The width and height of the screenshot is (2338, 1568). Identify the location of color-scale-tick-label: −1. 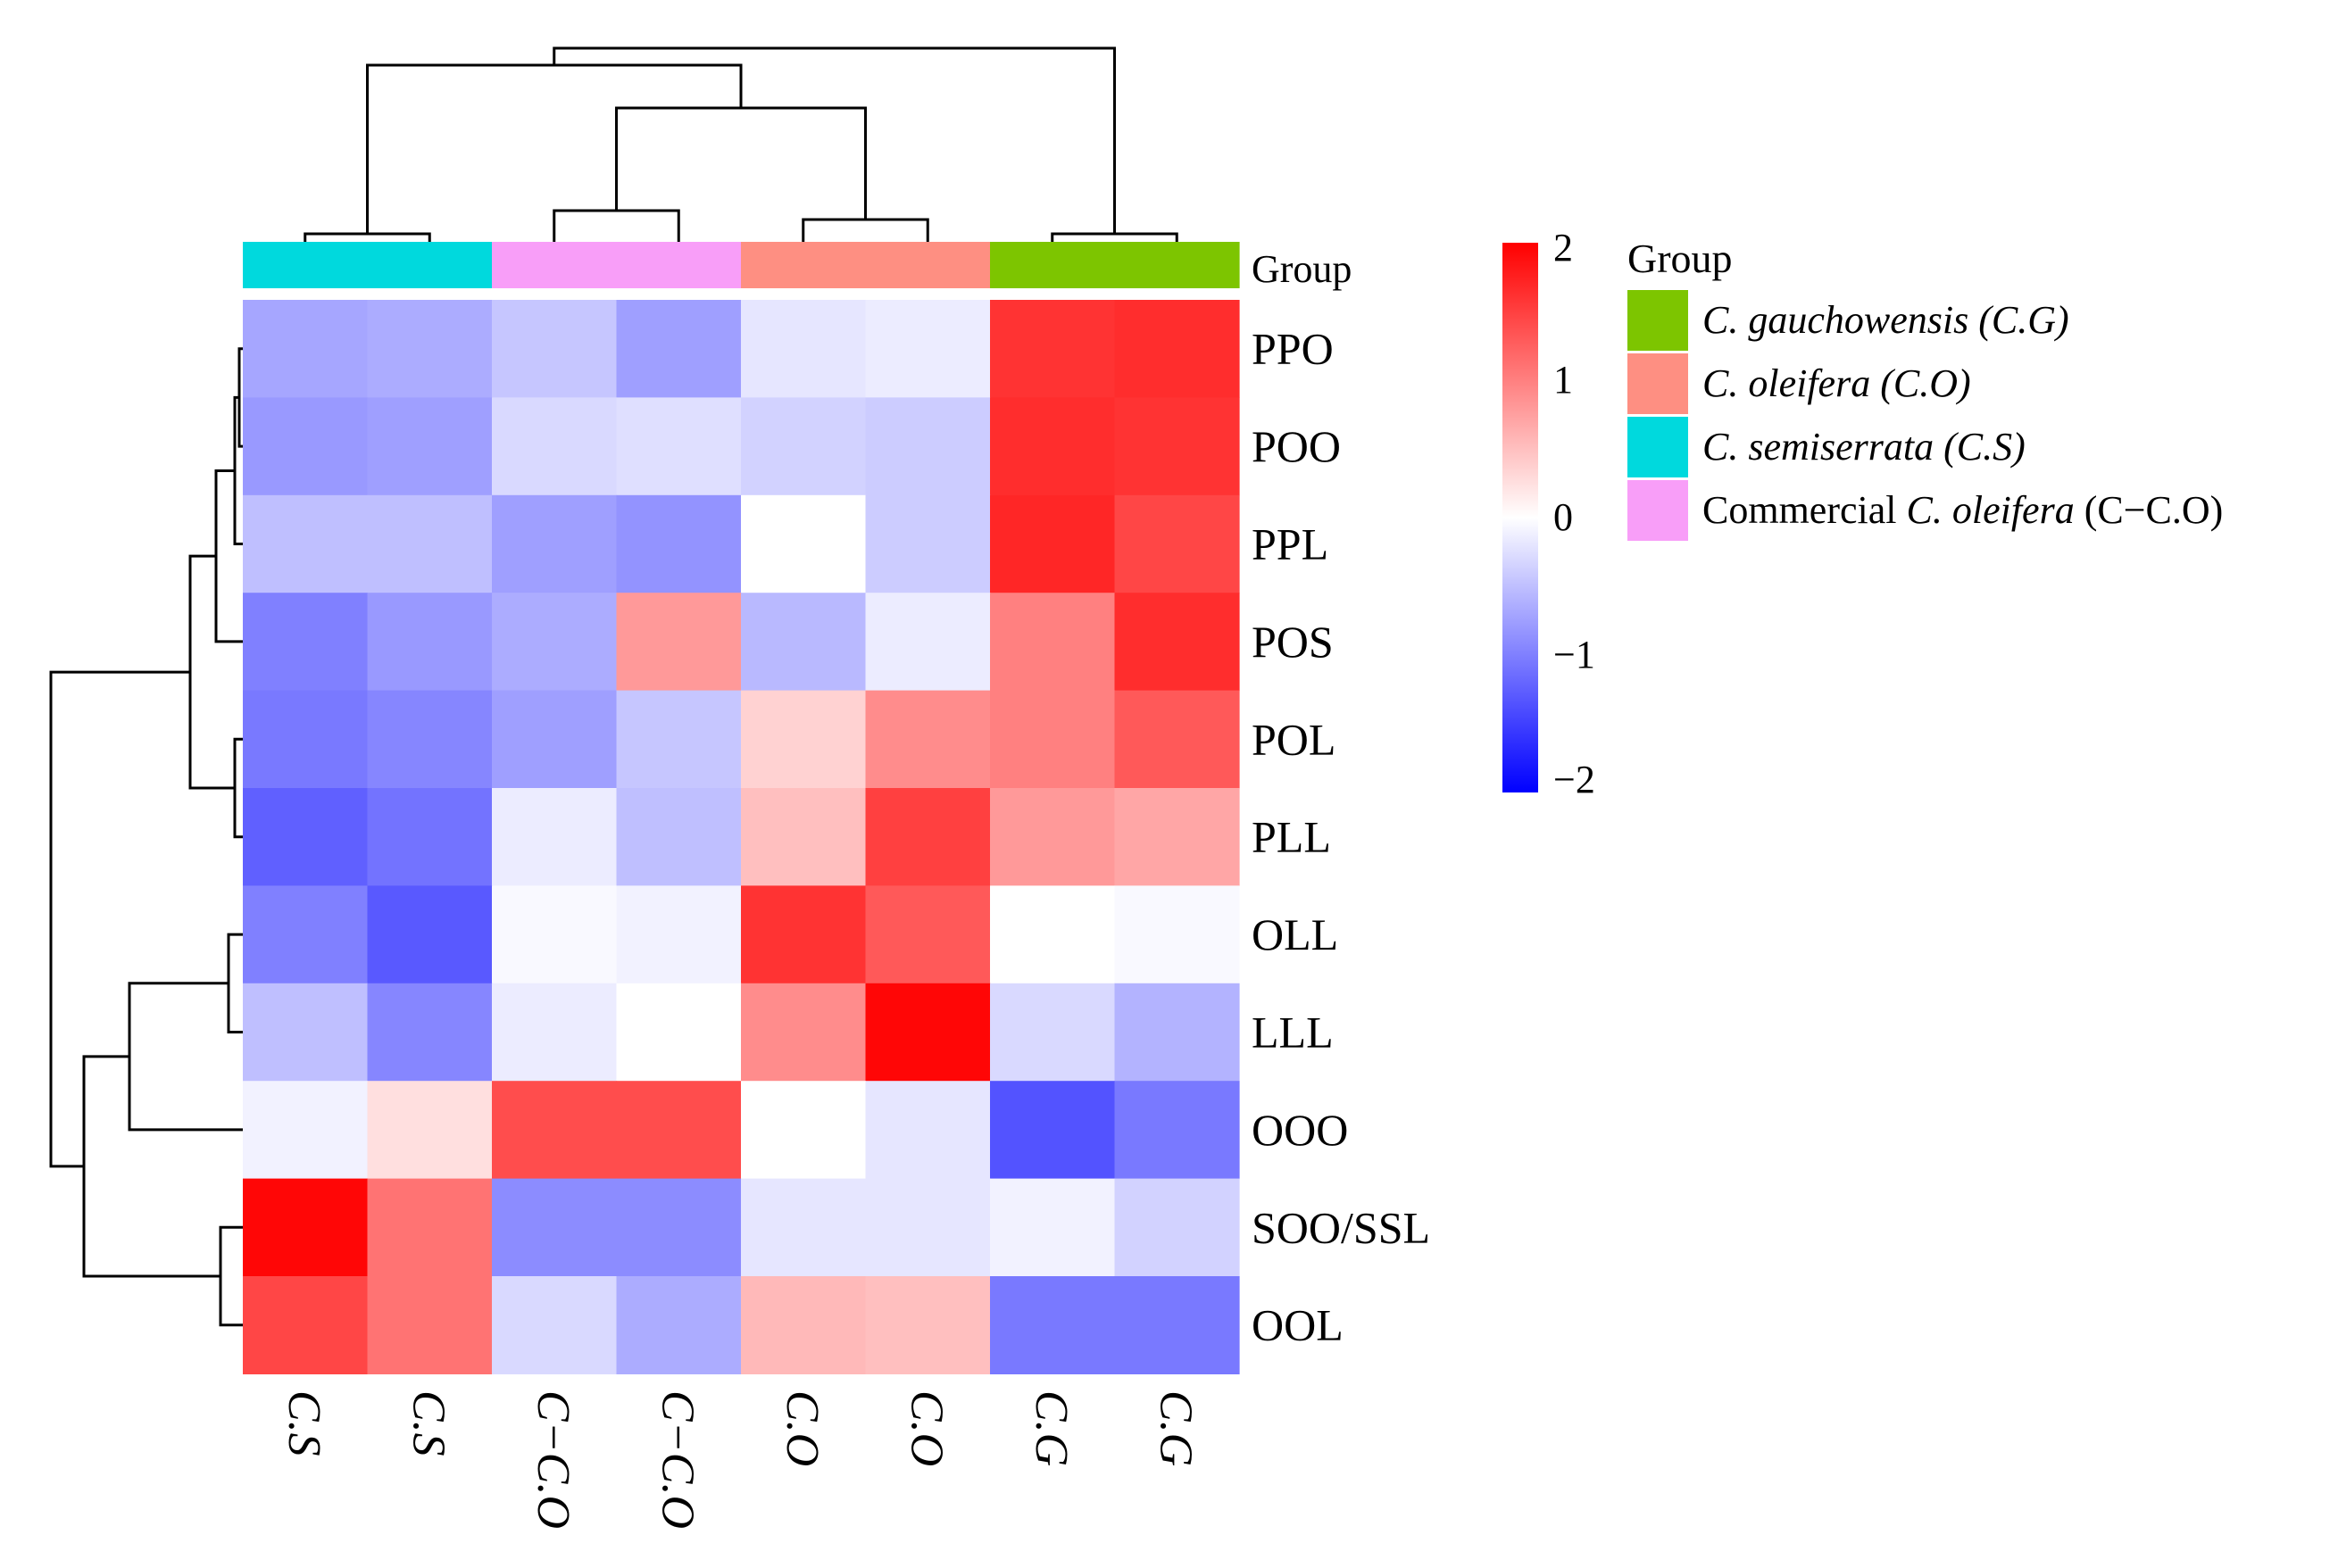
(1574, 654).